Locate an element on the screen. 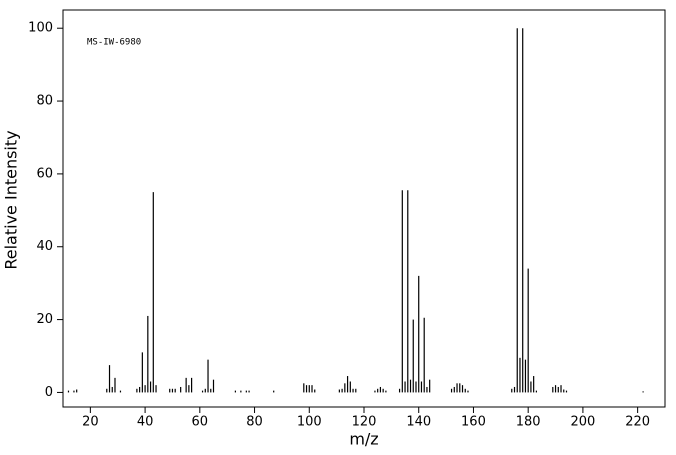  x-tick-label: 120 is located at coordinates (364, 422).